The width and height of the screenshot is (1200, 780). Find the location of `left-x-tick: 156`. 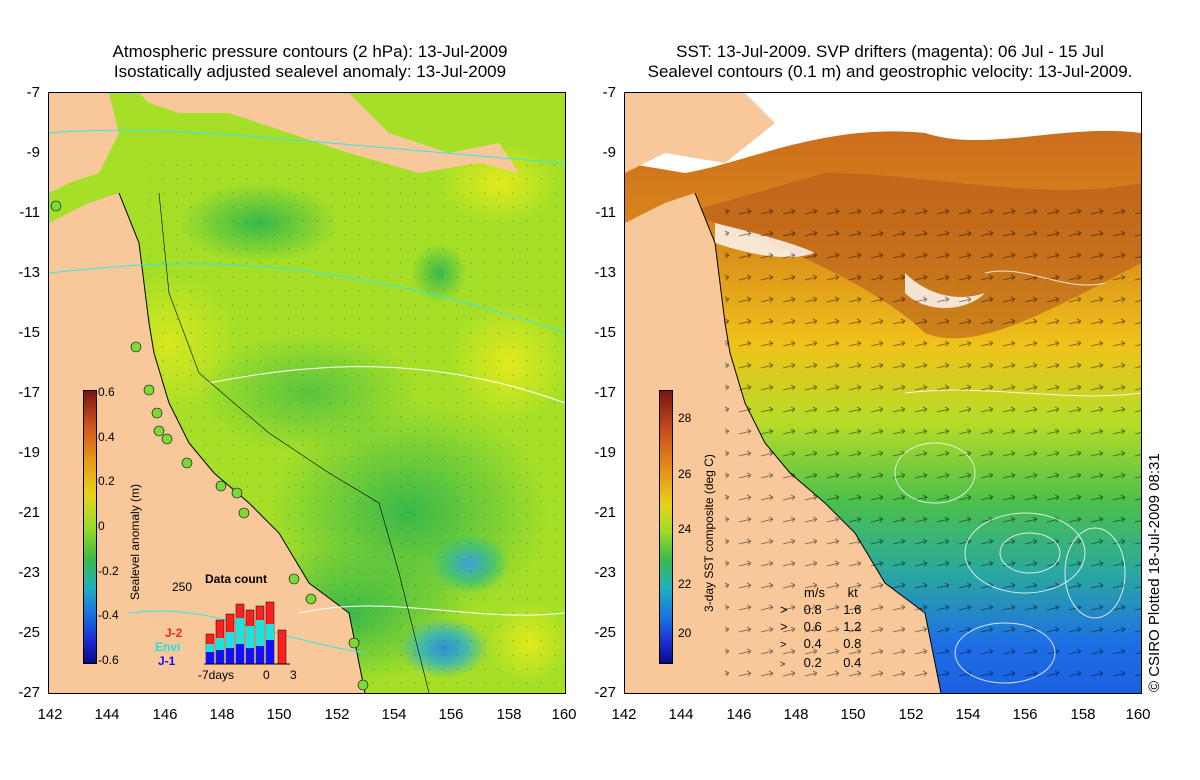

left-x-tick: 156 is located at coordinates (451, 714).